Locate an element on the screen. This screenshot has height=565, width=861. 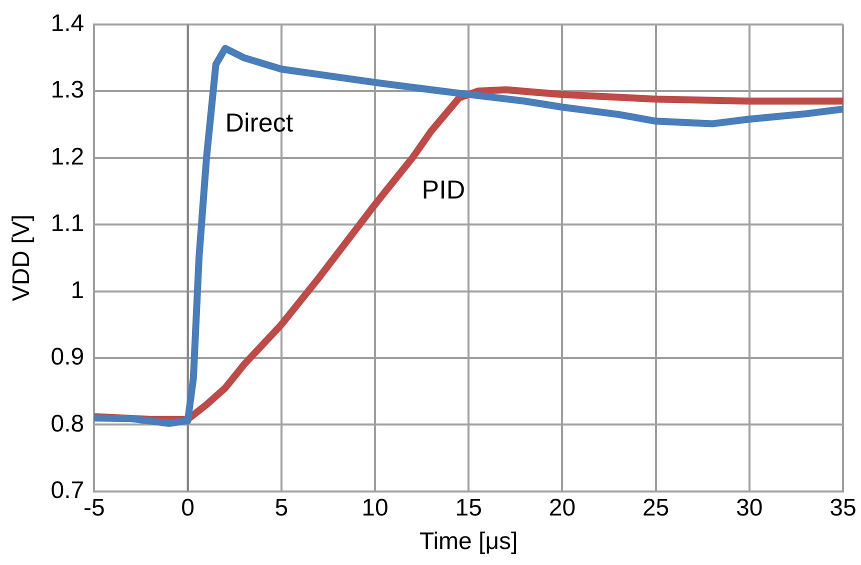
x-tick-label: 15 is located at coordinates (468, 508).